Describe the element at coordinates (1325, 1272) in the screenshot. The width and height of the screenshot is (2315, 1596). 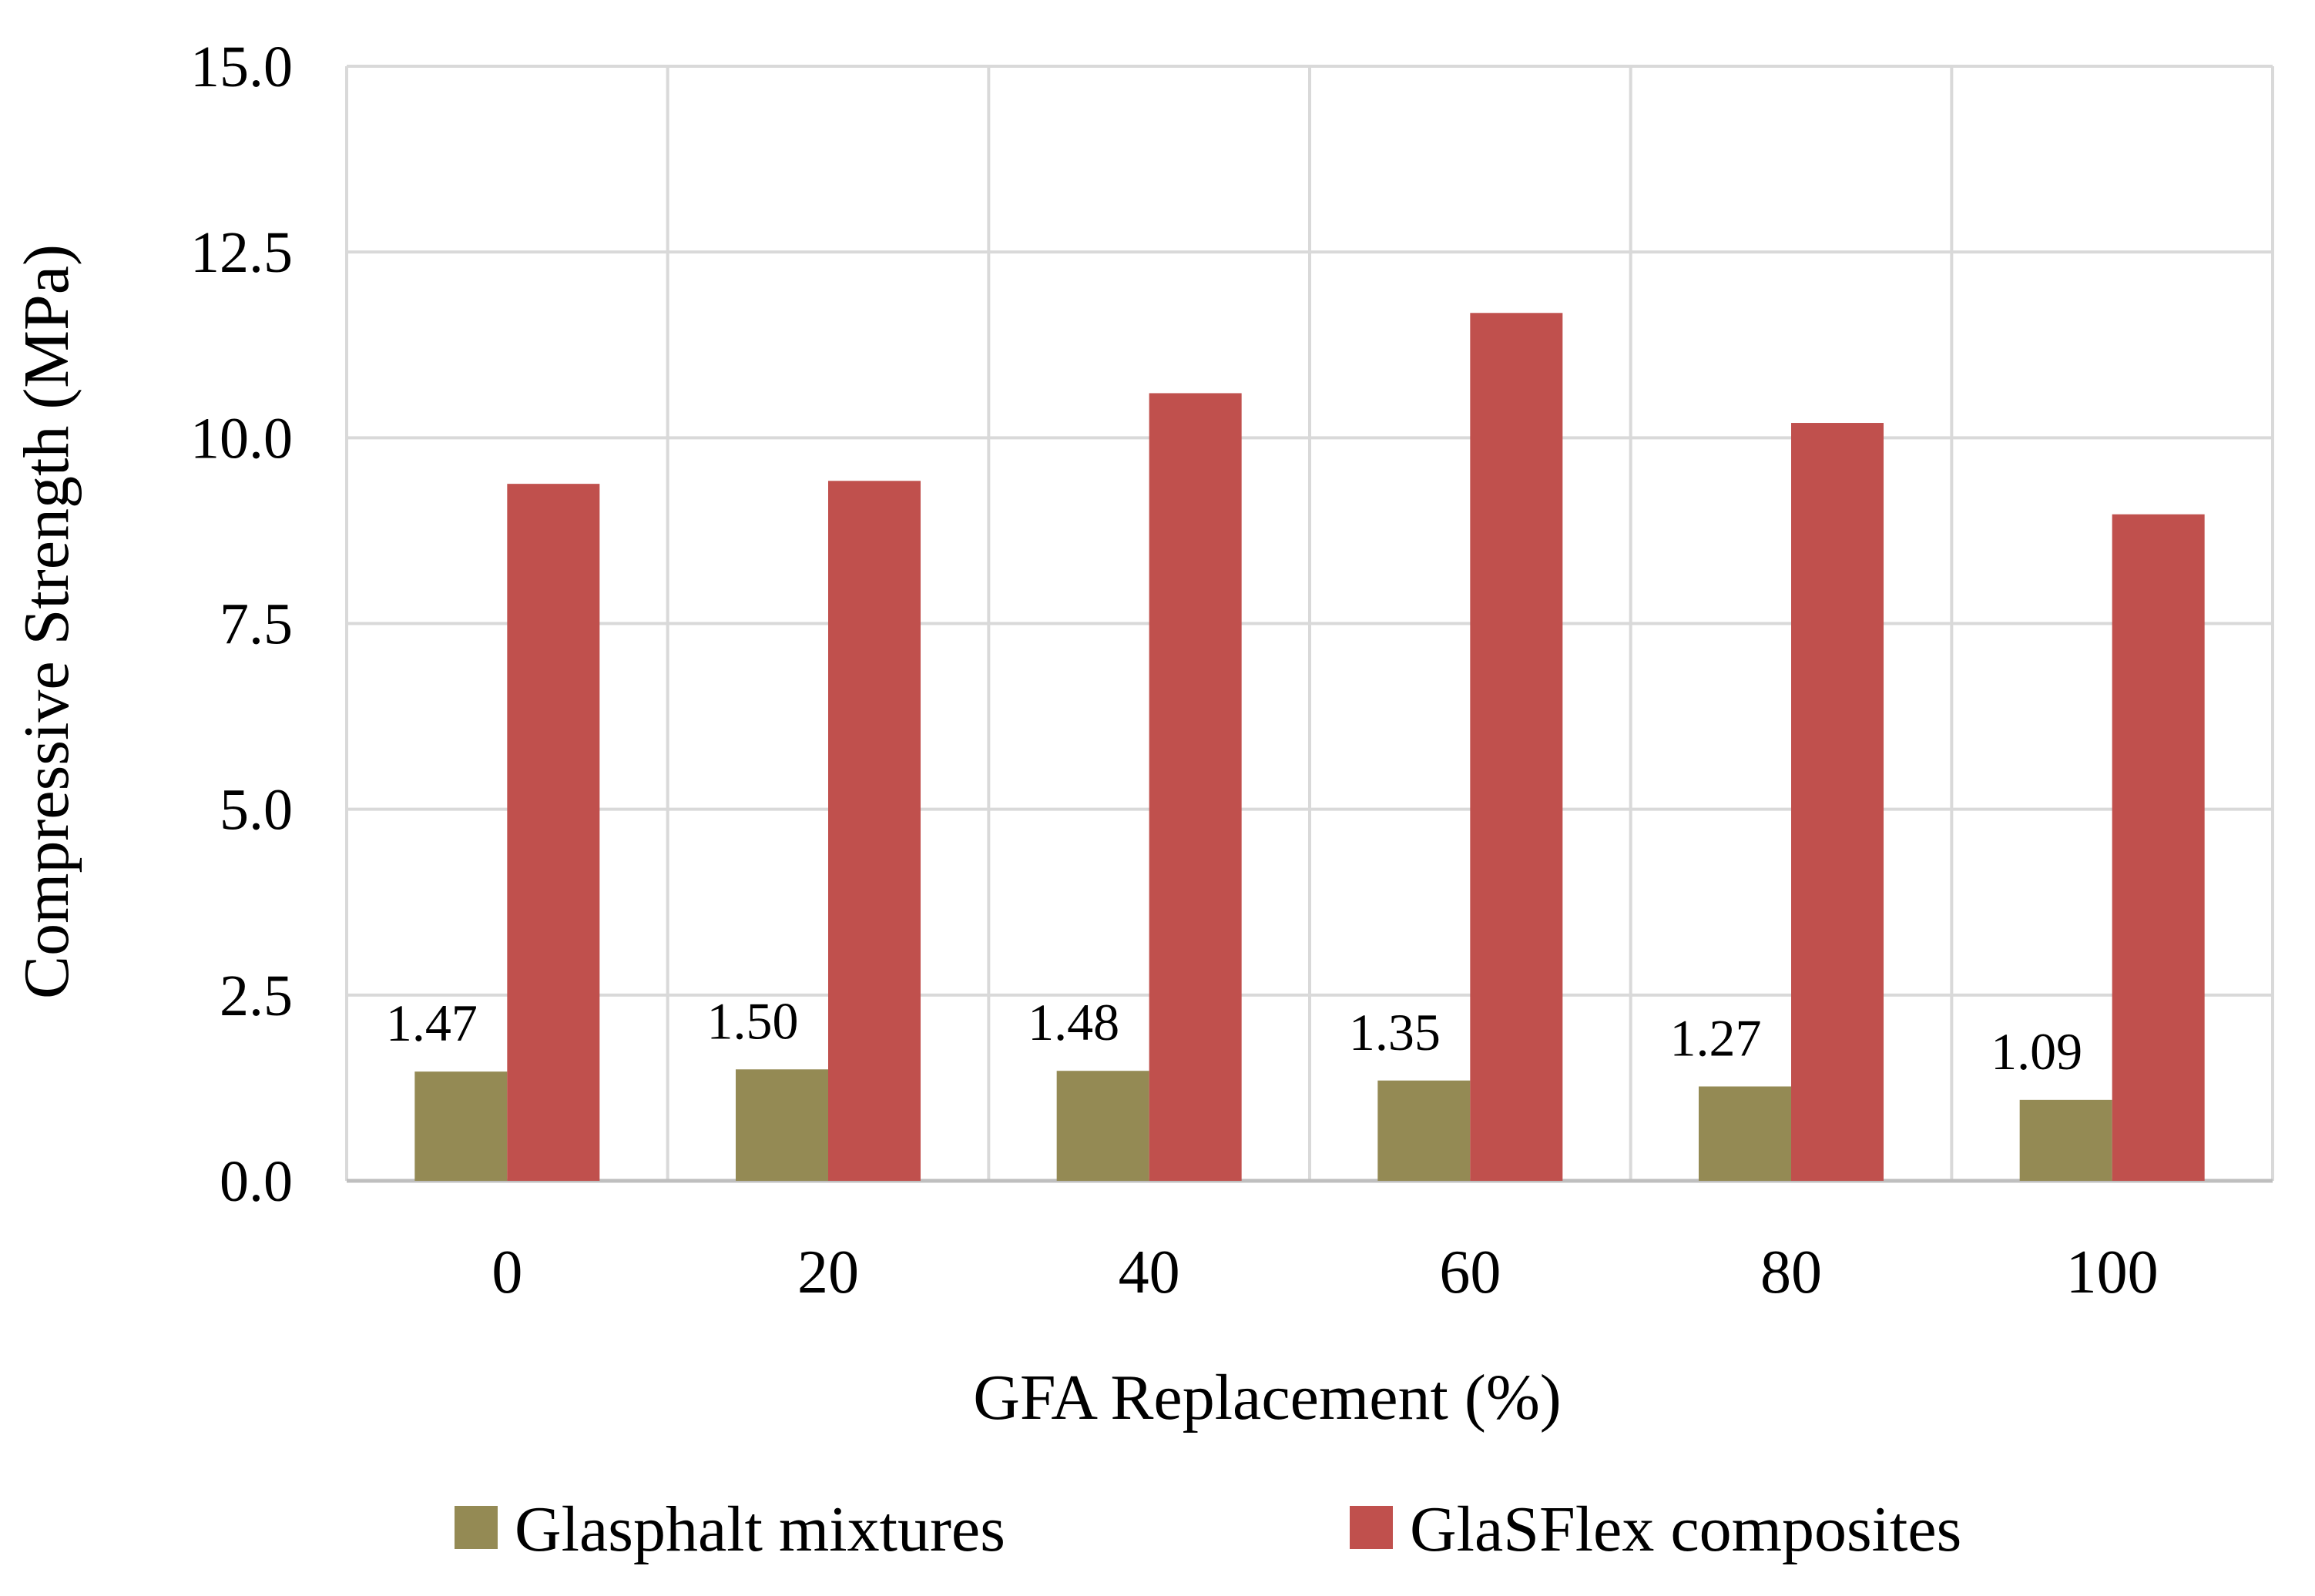
I see `x-axis-ticks: 0 20 40 60 80 100` at that location.